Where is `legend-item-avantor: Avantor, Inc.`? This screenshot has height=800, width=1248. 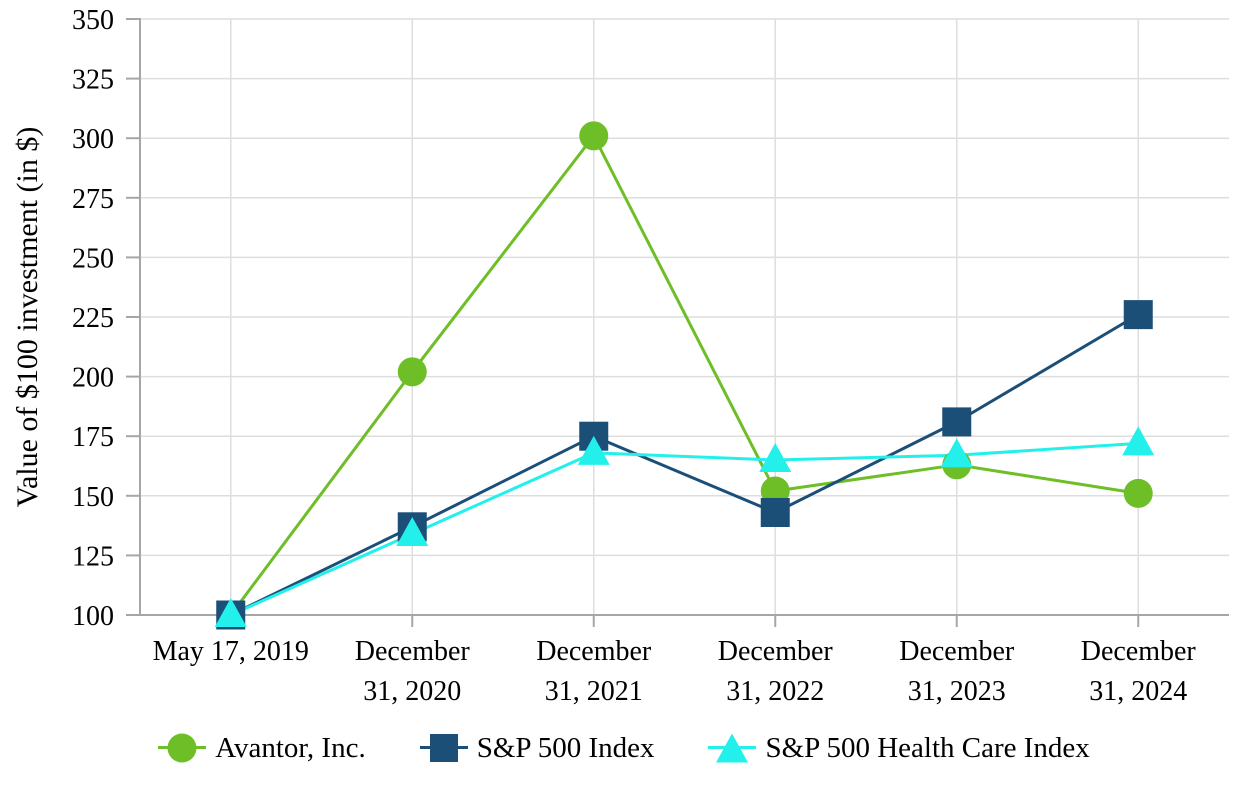 legend-item-avantor: Avantor, Inc. is located at coordinates (262, 748).